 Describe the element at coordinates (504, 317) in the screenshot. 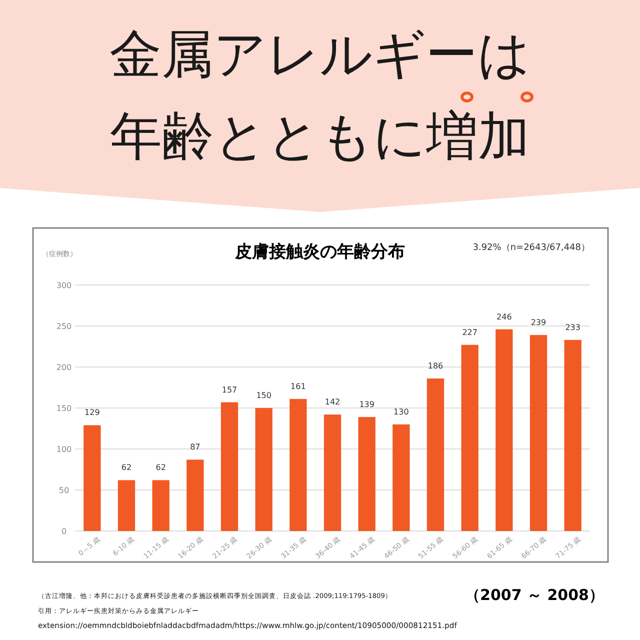

I see `data-label: 246` at that location.